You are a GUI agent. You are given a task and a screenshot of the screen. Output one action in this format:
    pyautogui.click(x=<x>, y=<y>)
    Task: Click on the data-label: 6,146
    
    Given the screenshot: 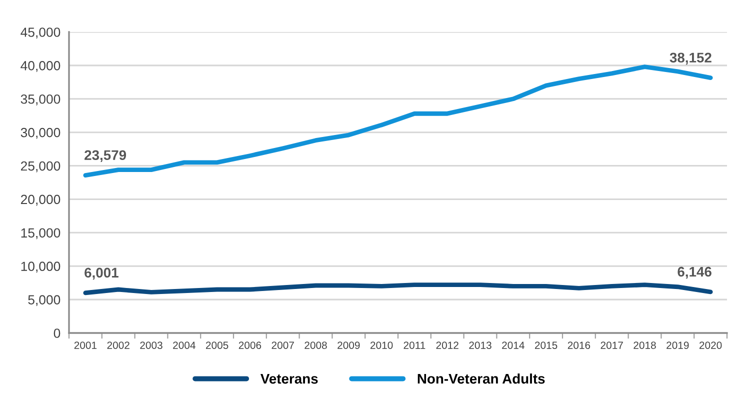 What is the action you would take?
    pyautogui.click(x=695, y=272)
    